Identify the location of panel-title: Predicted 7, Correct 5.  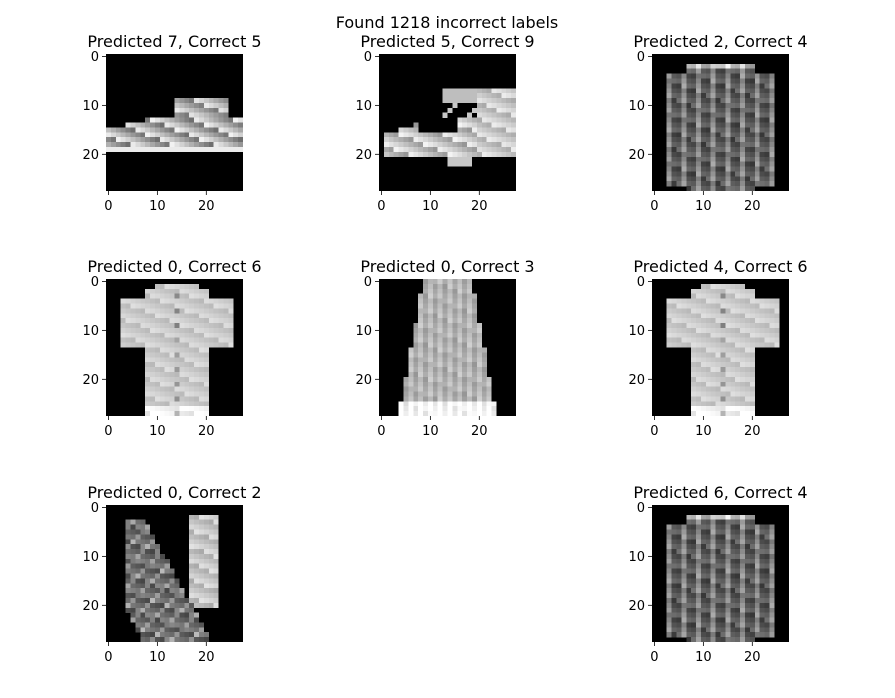
(174, 41).